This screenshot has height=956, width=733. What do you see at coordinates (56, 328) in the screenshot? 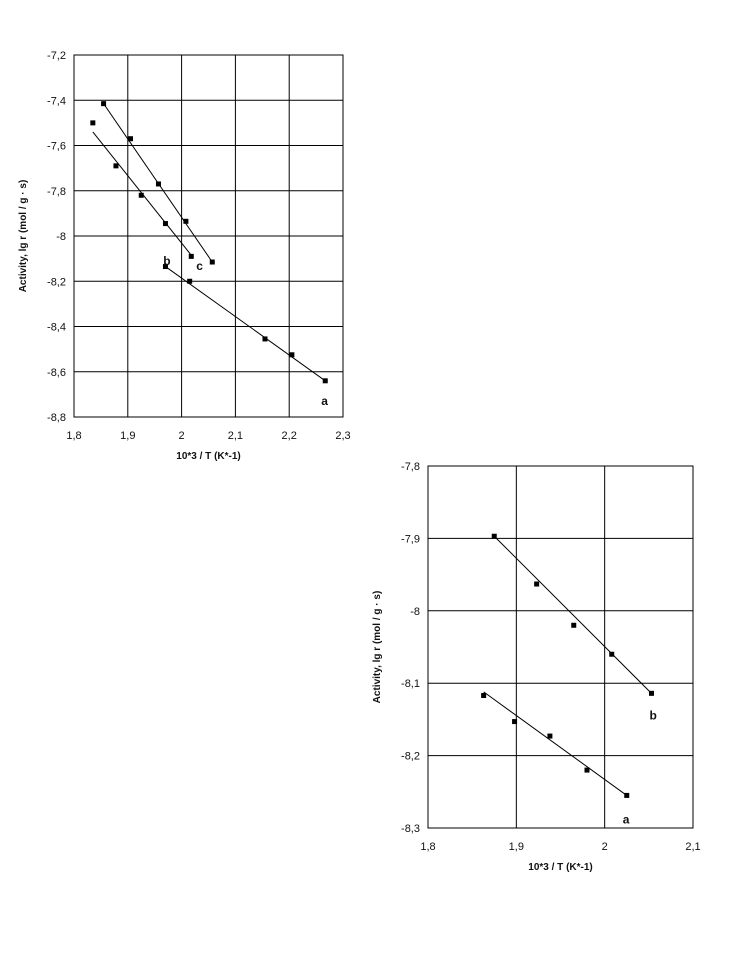
I see `y-tick-label: -8,4` at bounding box center [56, 328].